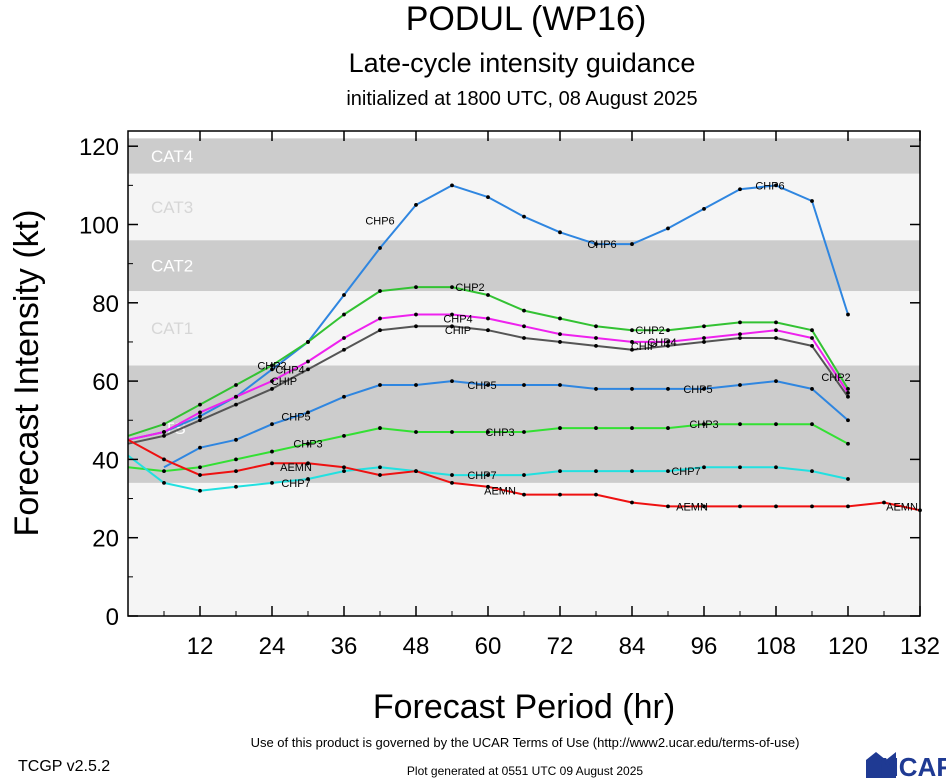 The width and height of the screenshot is (946, 780). What do you see at coordinates (105, 382) in the screenshot?
I see `y-tick-label: 60` at bounding box center [105, 382].